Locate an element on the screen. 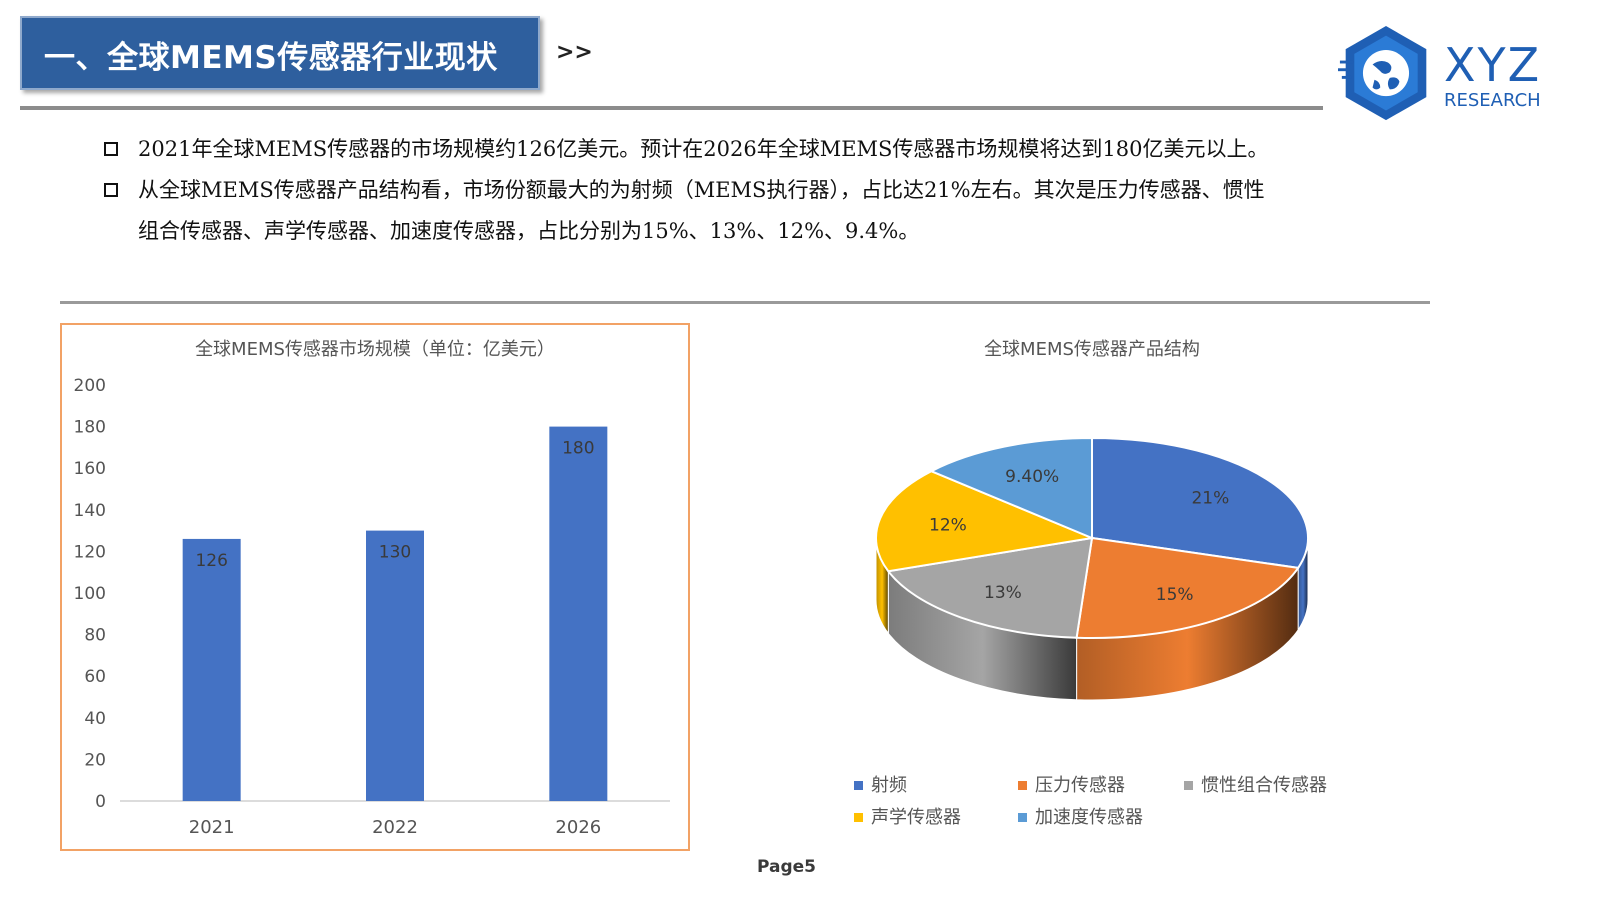 The width and height of the screenshot is (1600, 900). section-title-banner: 一、全球MEMS传感器行业现状 is located at coordinates (280, 53).